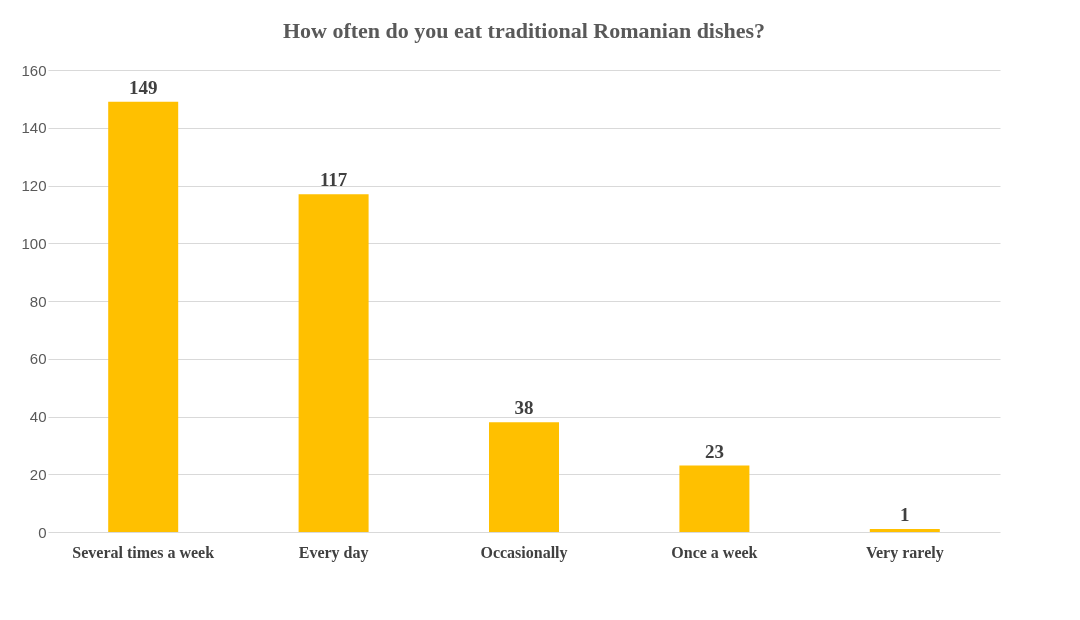 The image size is (1080, 620). I want to click on x-tick-label: Once a week, so click(714, 552).